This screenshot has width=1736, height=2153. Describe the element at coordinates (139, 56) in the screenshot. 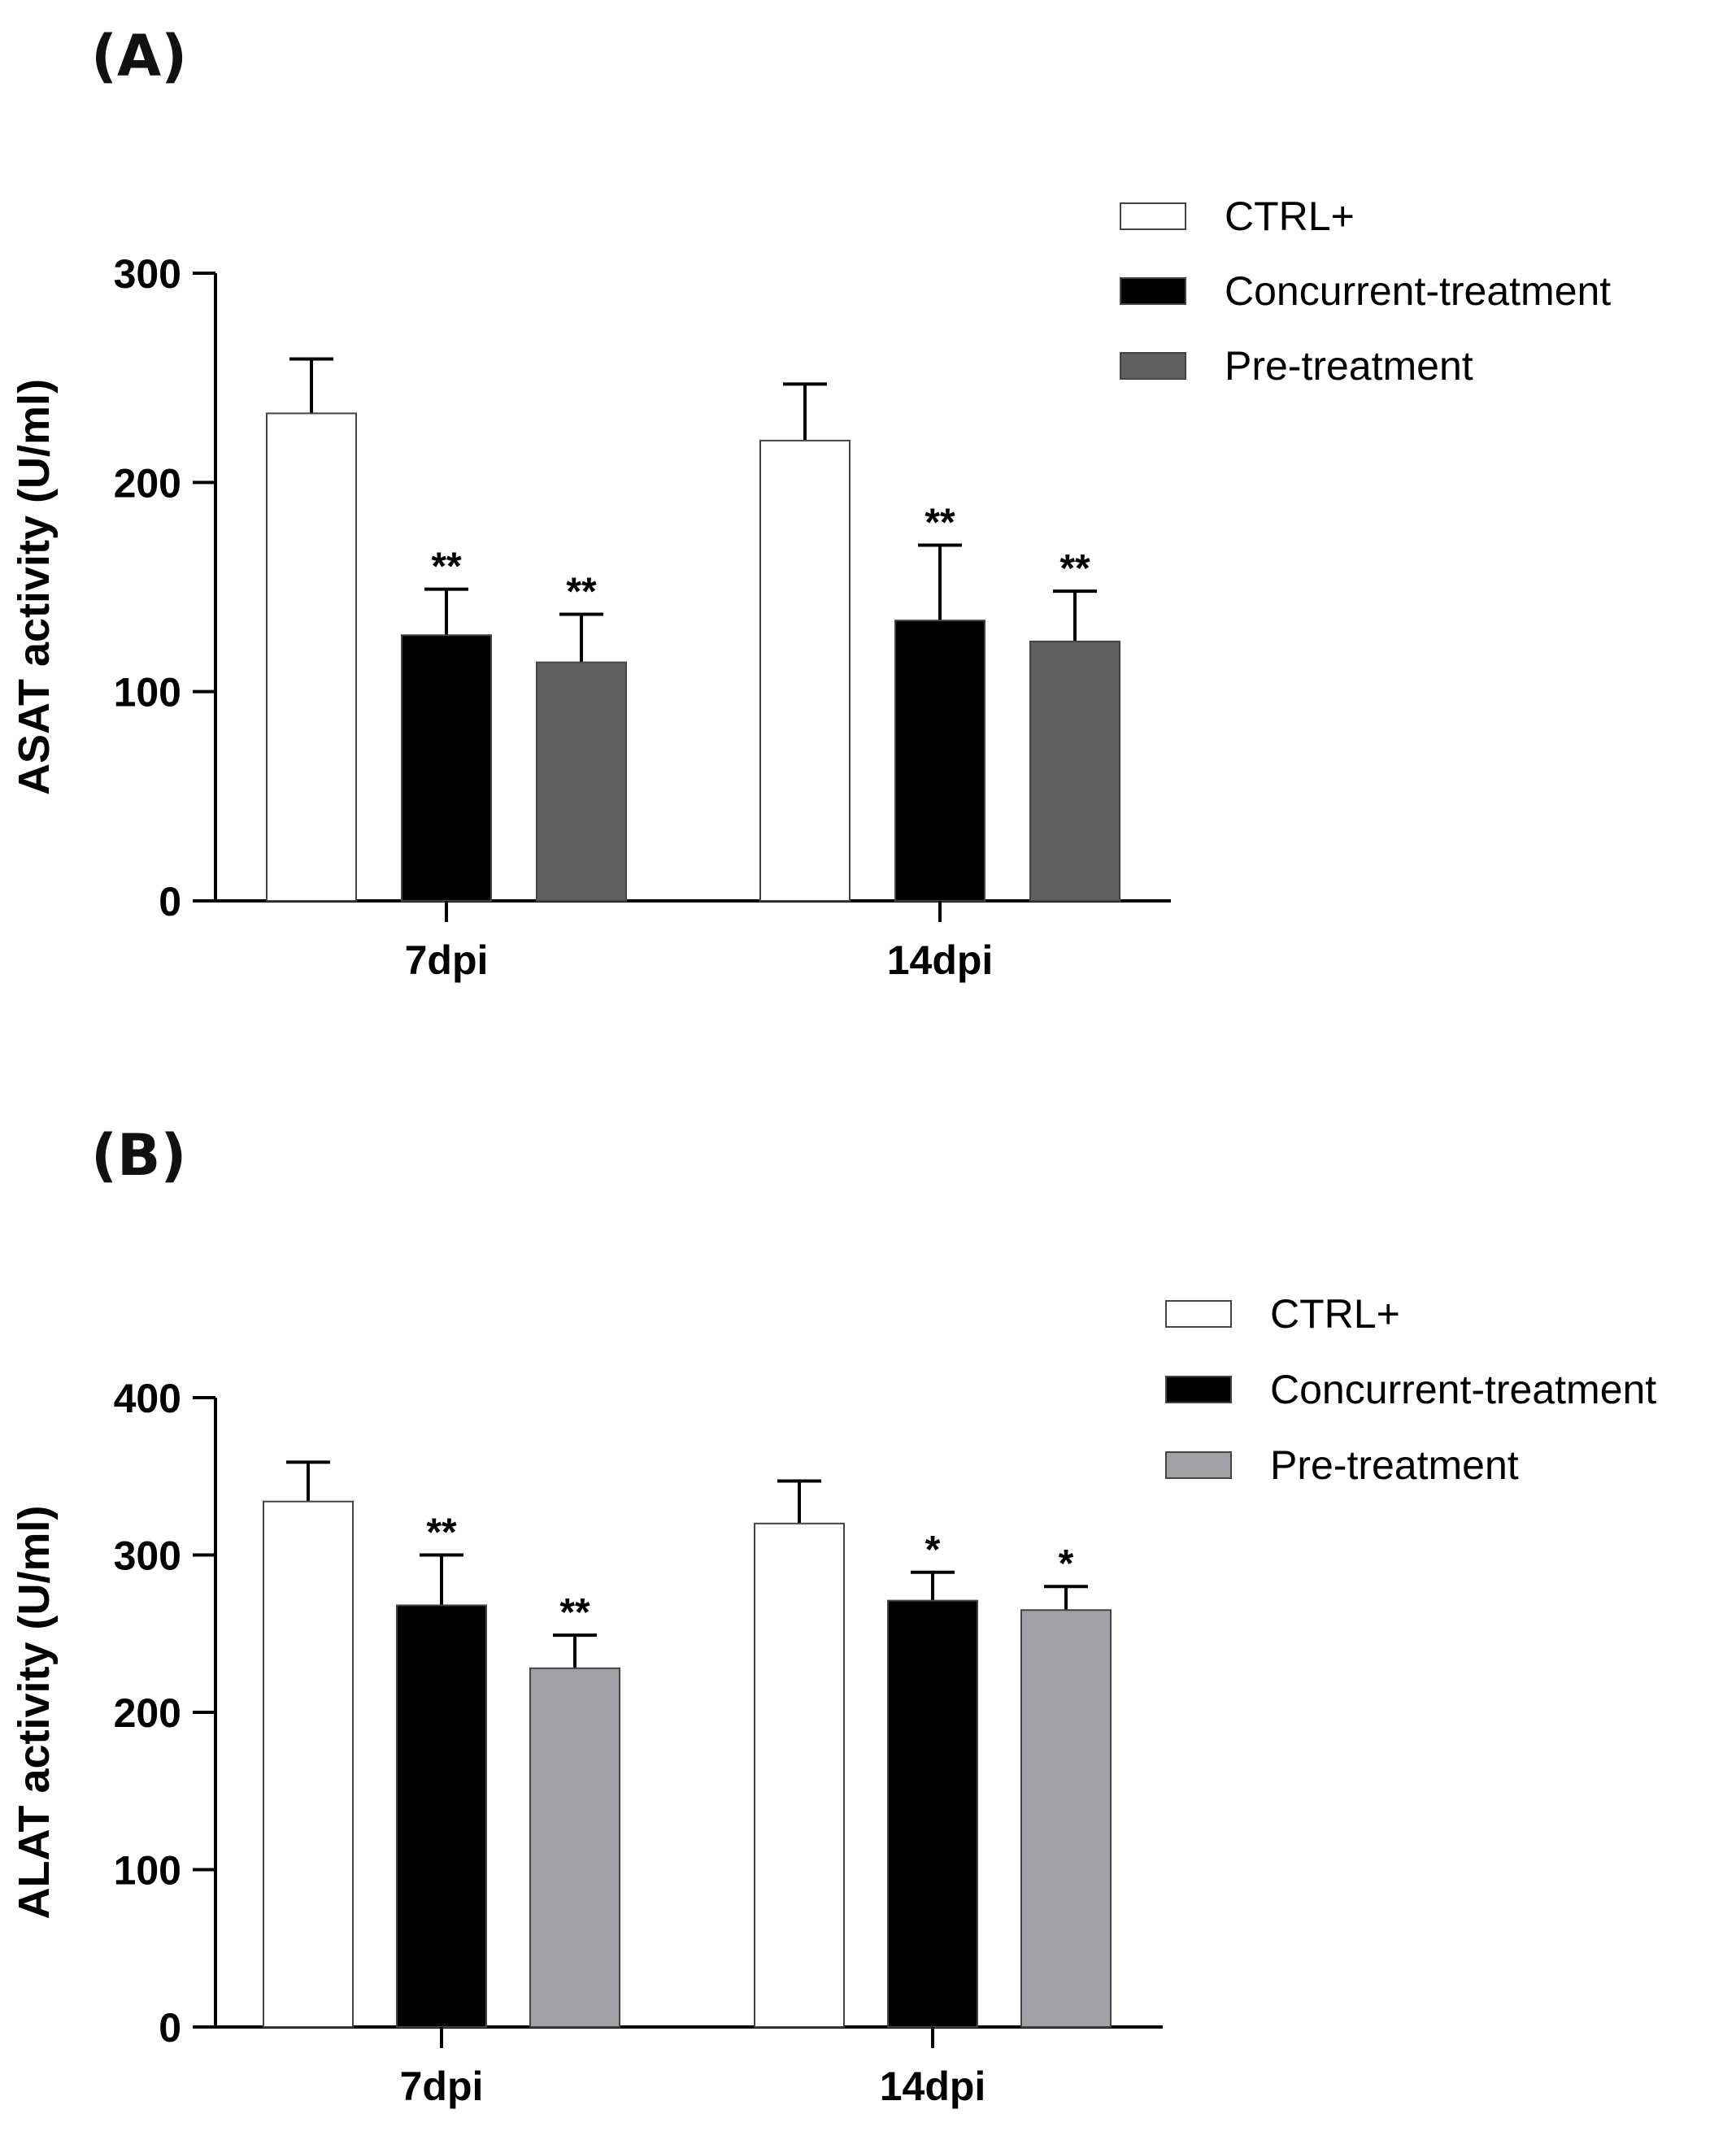

I see `panel-a-label: (A)` at that location.